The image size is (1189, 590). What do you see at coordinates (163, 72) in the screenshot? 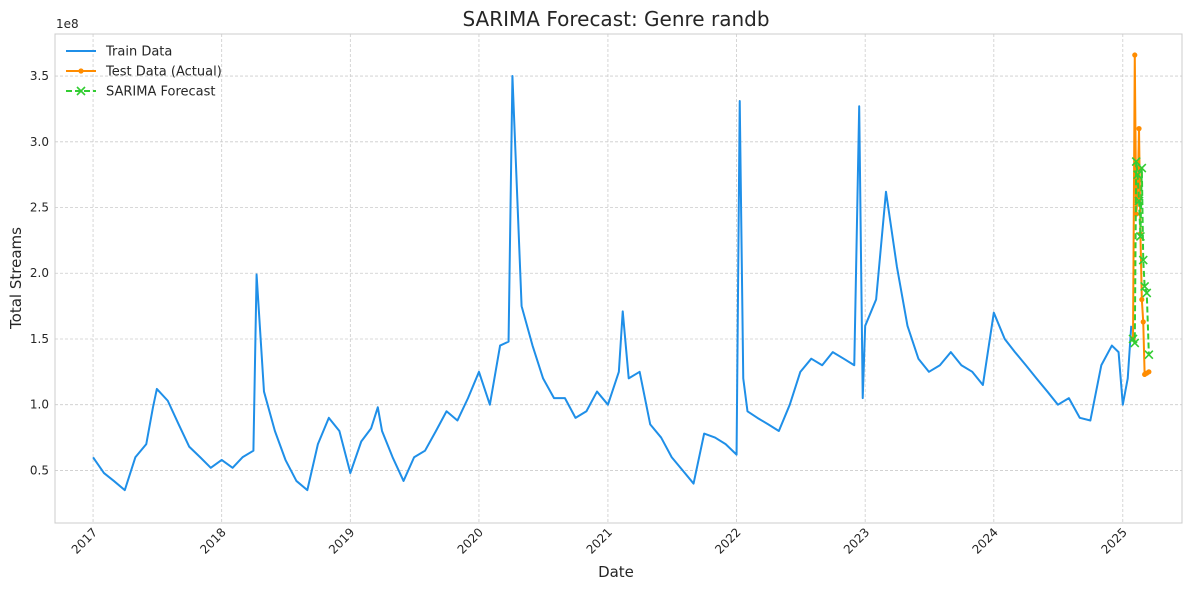
I see `legend-label: Test Data (Actual)` at bounding box center [163, 72].